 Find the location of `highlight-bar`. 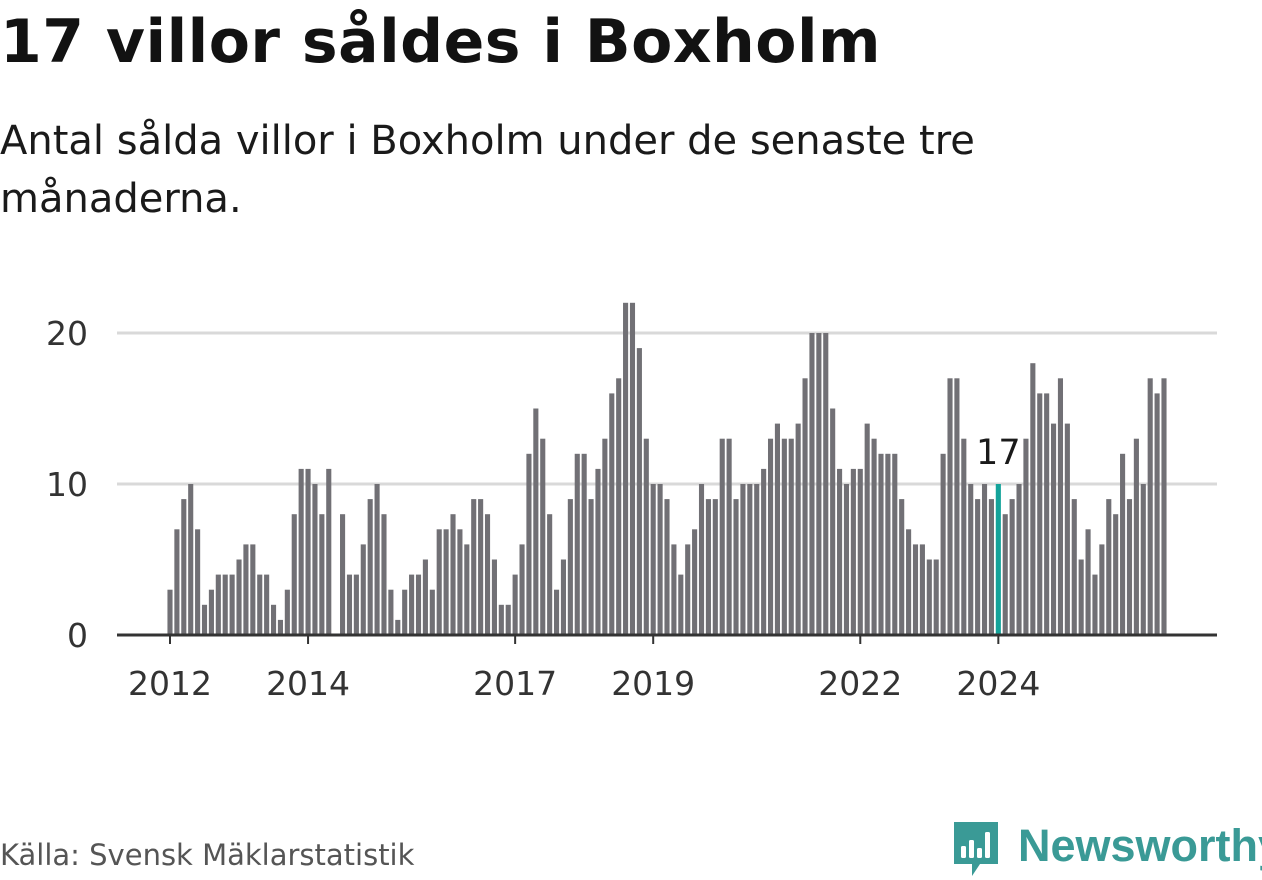

highlight-bar is located at coordinates (998, 559).